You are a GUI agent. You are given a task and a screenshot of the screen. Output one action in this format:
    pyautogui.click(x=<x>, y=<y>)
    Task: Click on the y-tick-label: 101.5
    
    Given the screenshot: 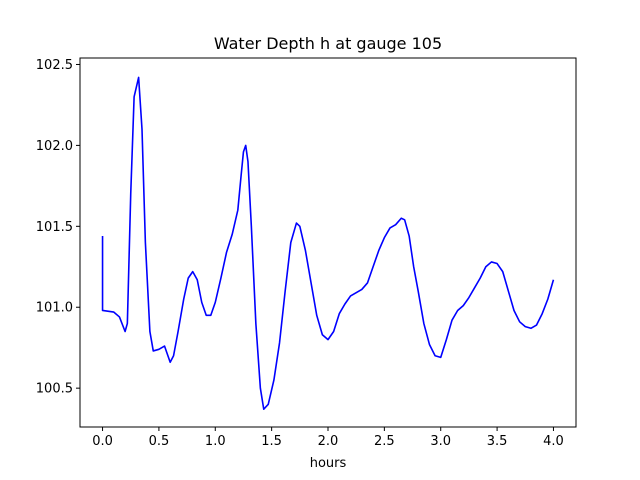 What is the action you would take?
    pyautogui.click(x=54, y=227)
    